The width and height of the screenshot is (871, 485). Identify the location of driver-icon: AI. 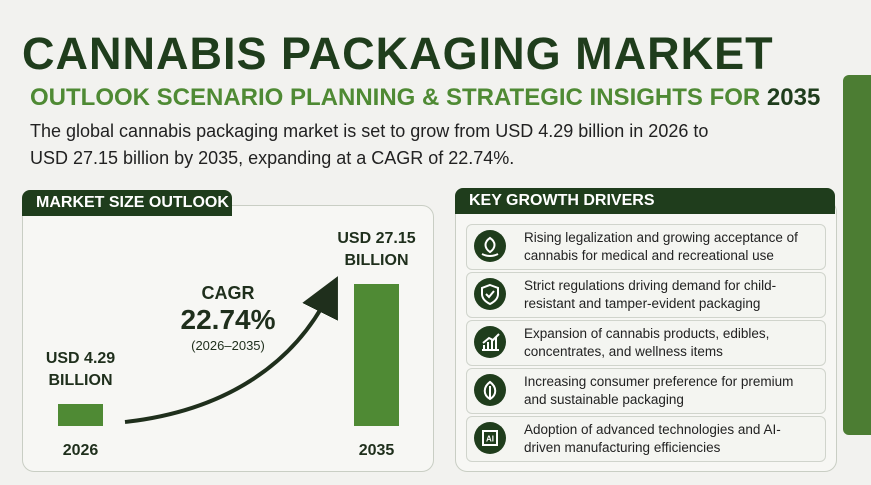
(490, 438).